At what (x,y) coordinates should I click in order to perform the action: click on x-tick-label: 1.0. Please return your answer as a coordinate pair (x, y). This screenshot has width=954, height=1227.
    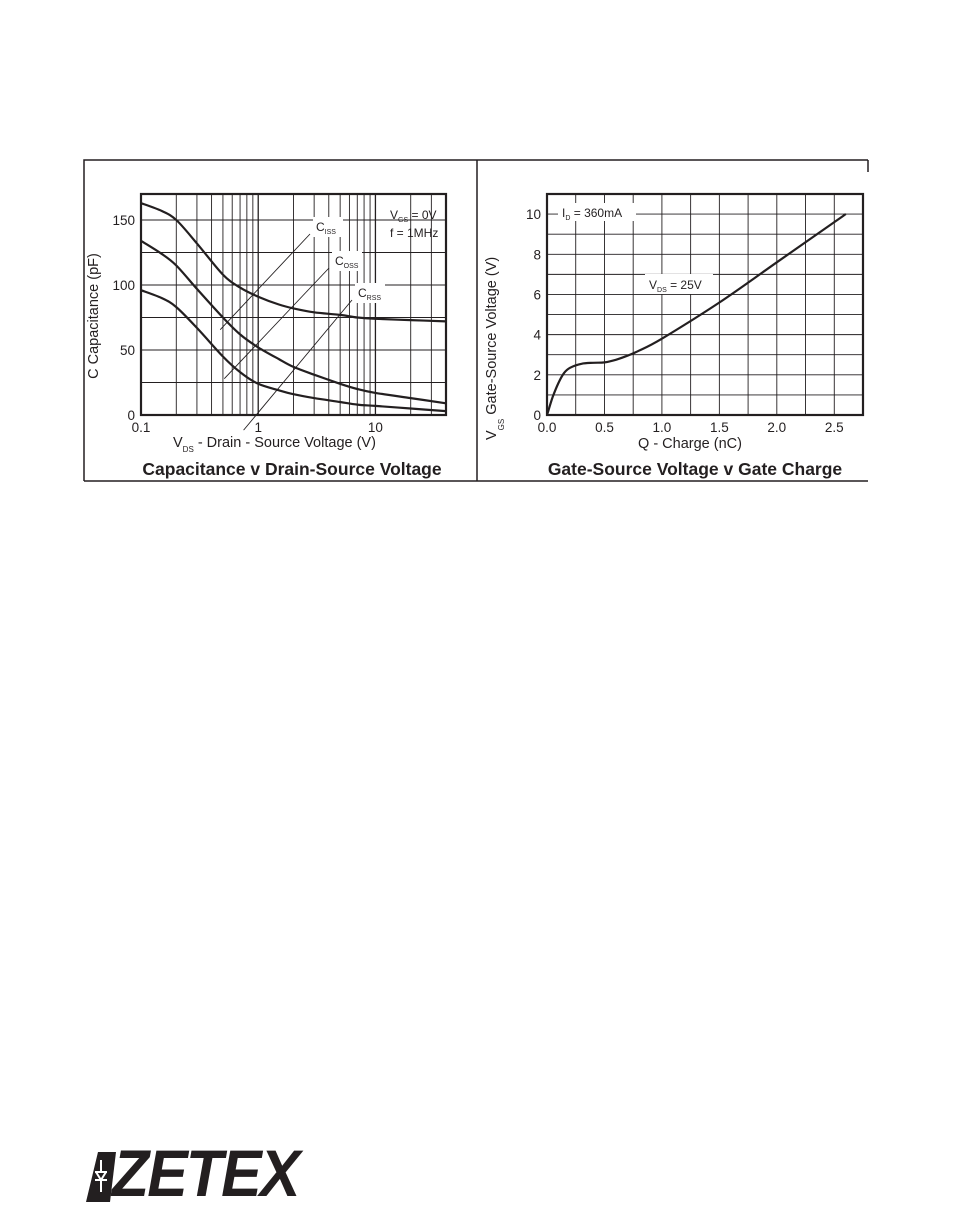
    Looking at the image, I should click on (662, 427).